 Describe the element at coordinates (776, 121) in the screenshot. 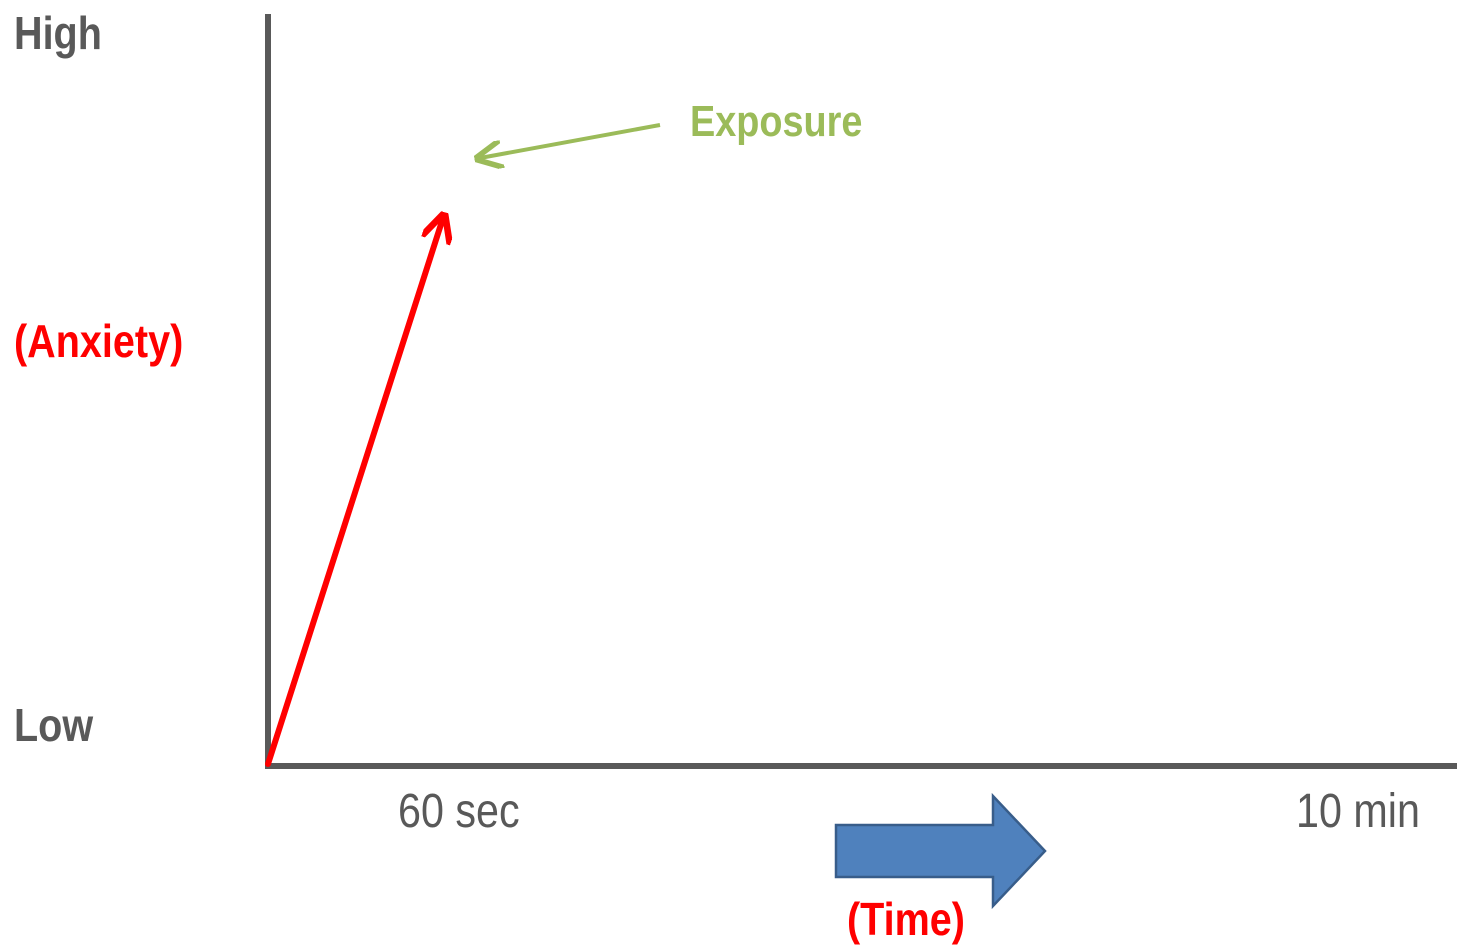

I see `exposure-label: Exposure` at that location.